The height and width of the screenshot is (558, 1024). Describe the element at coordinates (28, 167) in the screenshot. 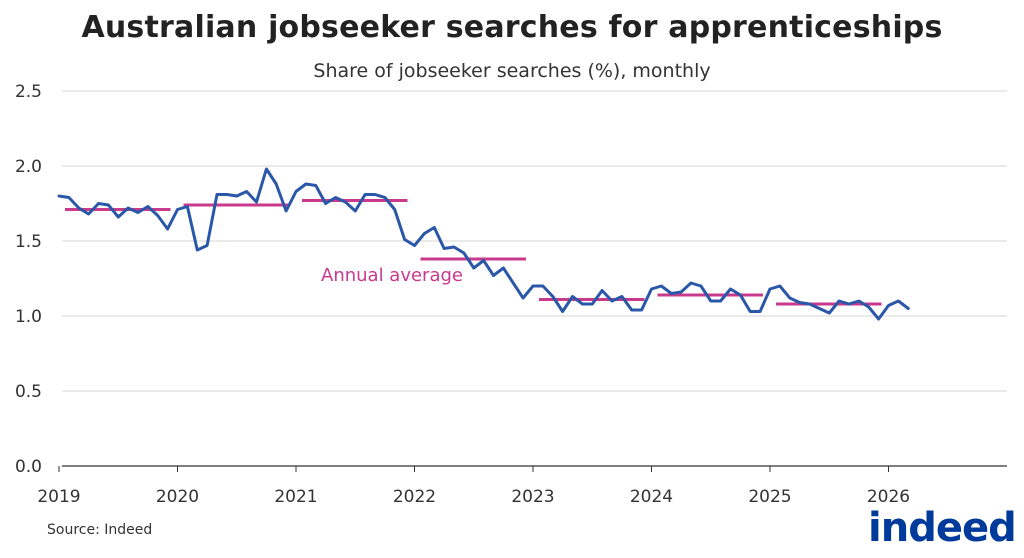

I see `y-tick-label: 2.0` at that location.